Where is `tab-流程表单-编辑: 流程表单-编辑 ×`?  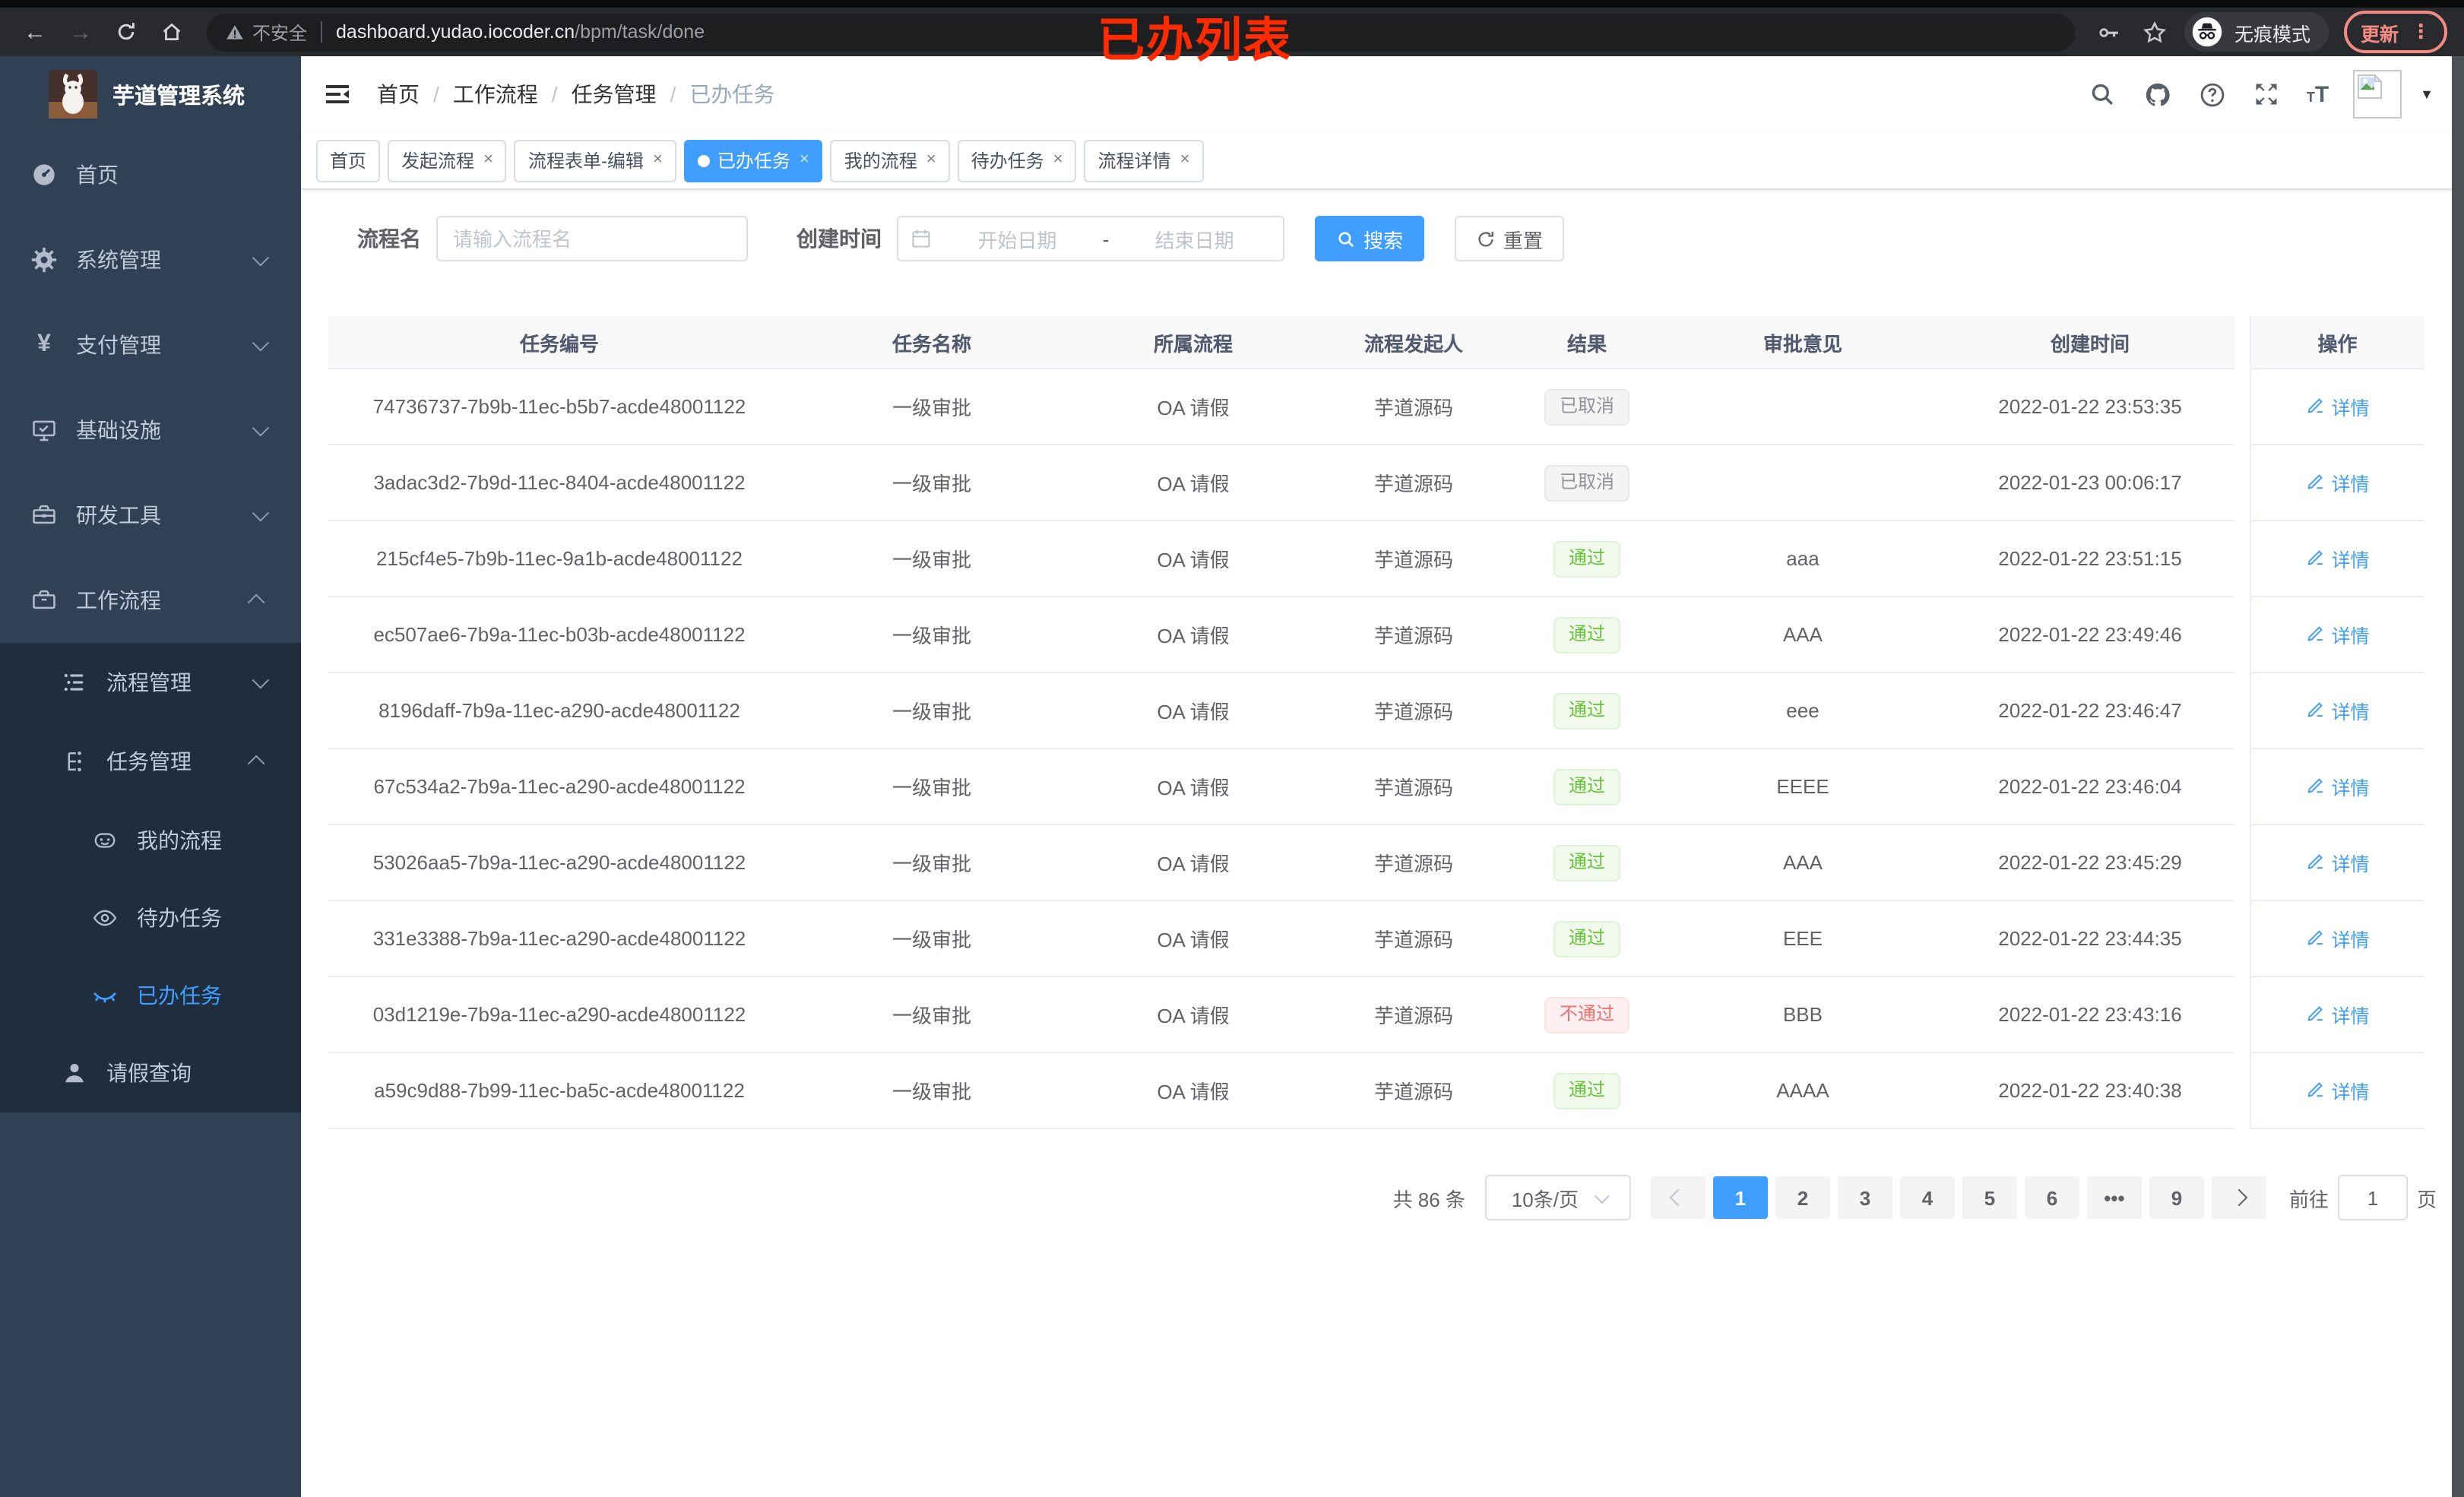 tab-流程表单-编辑: 流程表单-编辑 × is located at coordinates (595, 160).